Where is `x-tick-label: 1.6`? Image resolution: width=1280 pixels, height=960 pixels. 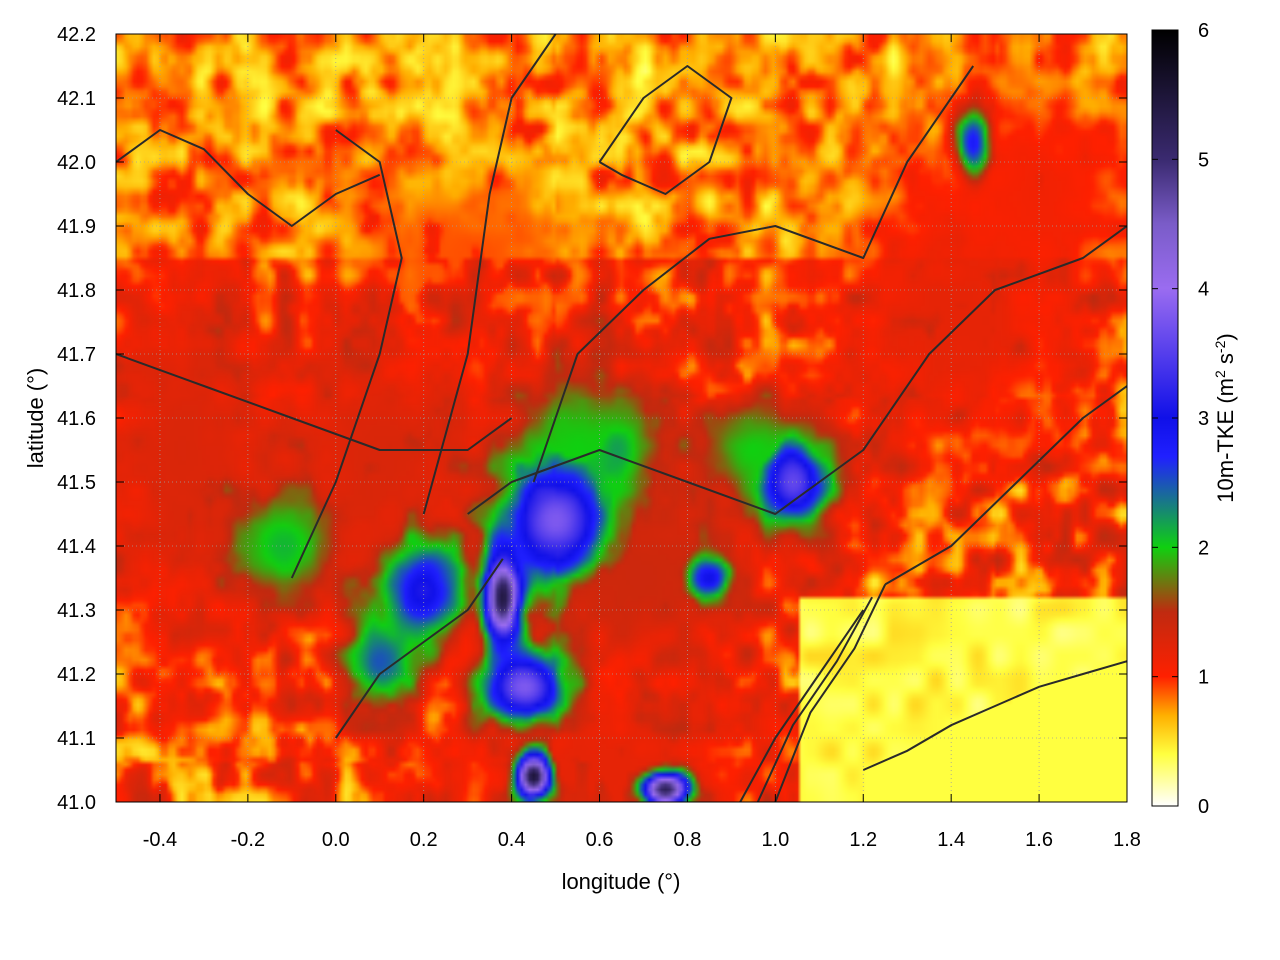
x-tick-label: 1.6 is located at coordinates (1039, 840).